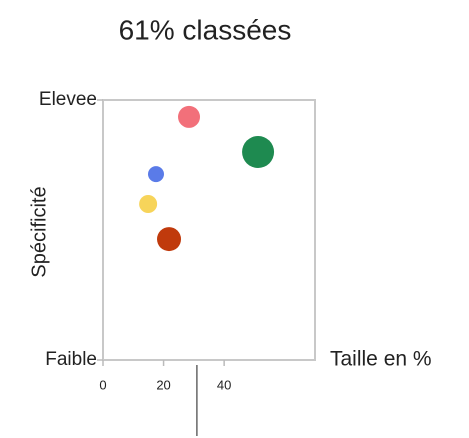 This screenshot has width=469, height=438. What do you see at coordinates (224, 384) in the screenshot?
I see `x-tick-label: 40` at bounding box center [224, 384].